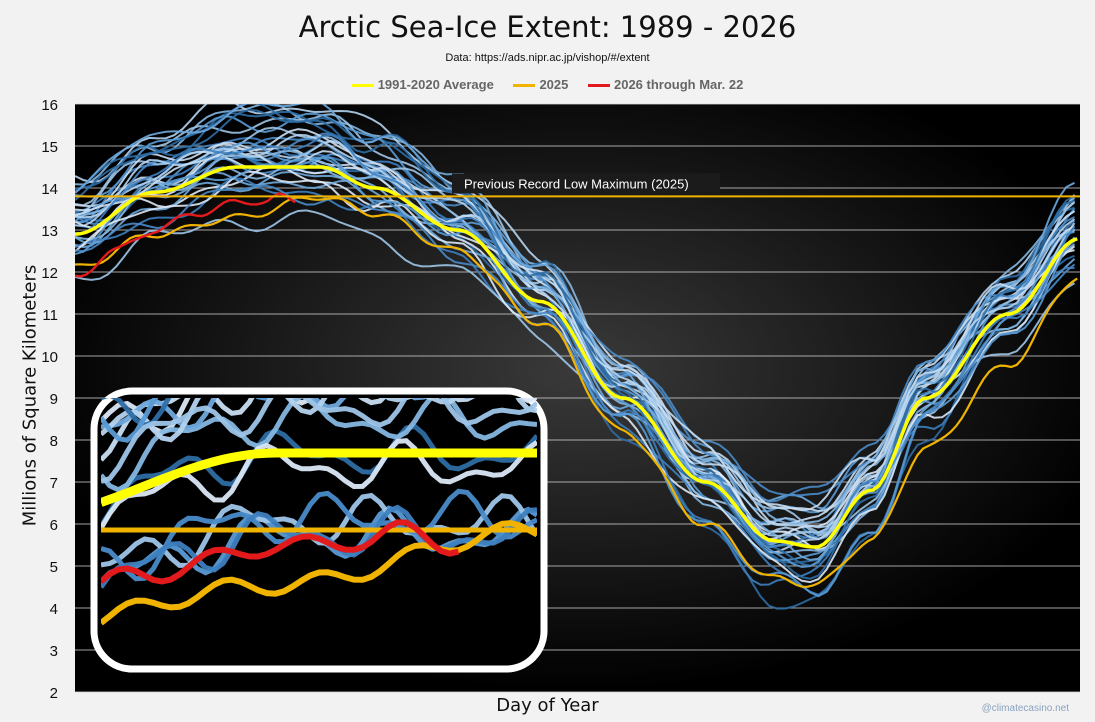  I want to click on y-tick-label: 2, so click(54, 693).